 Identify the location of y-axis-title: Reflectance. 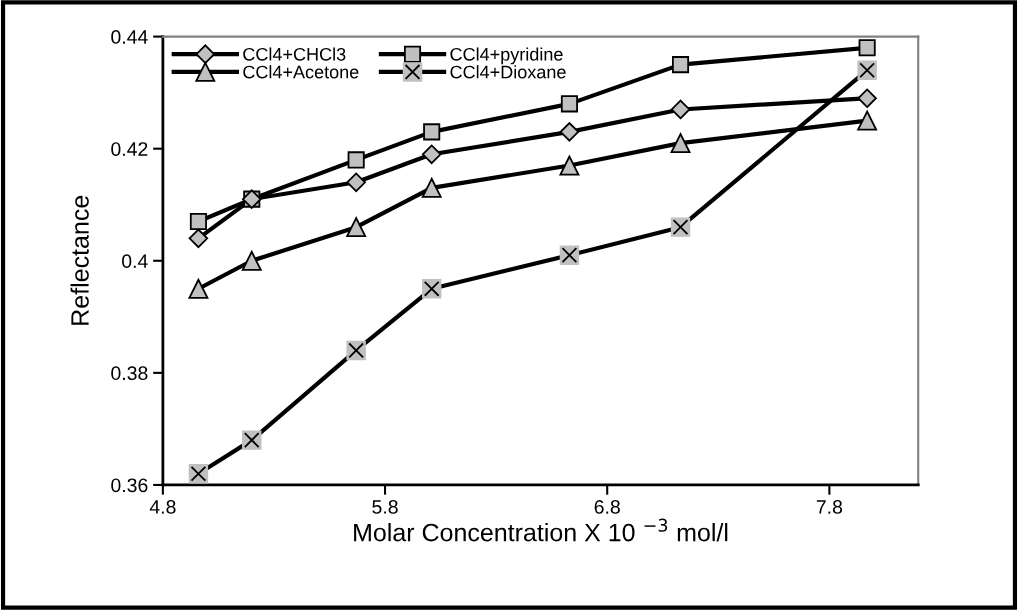
(79, 260).